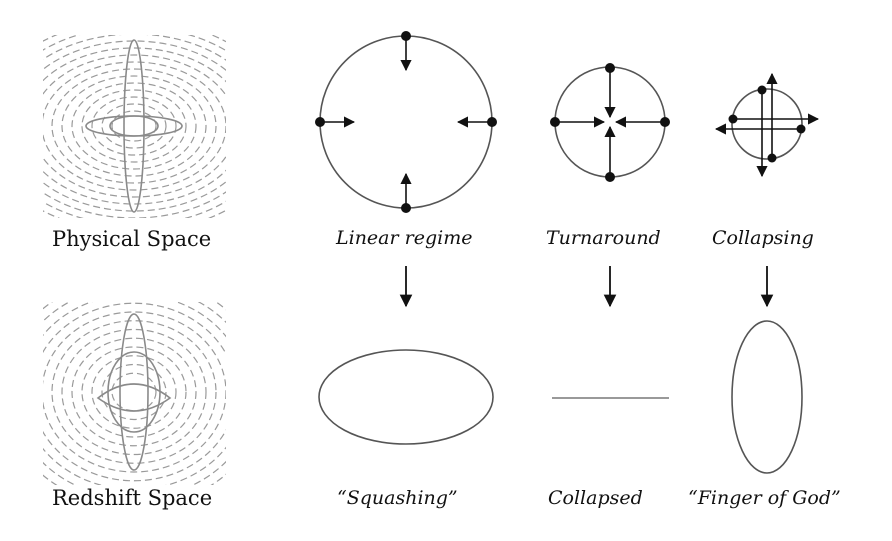 This screenshot has height=541, width=892. I want to click on finger-of-god-ellipse, so click(767, 397).